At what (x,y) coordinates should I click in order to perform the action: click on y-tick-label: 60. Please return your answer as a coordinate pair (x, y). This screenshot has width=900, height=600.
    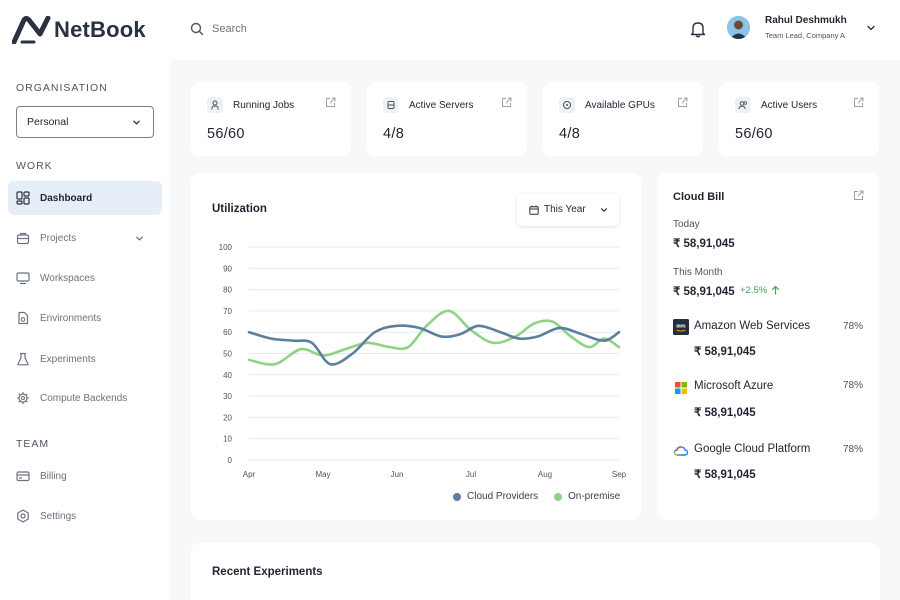
    Looking at the image, I should click on (227, 332).